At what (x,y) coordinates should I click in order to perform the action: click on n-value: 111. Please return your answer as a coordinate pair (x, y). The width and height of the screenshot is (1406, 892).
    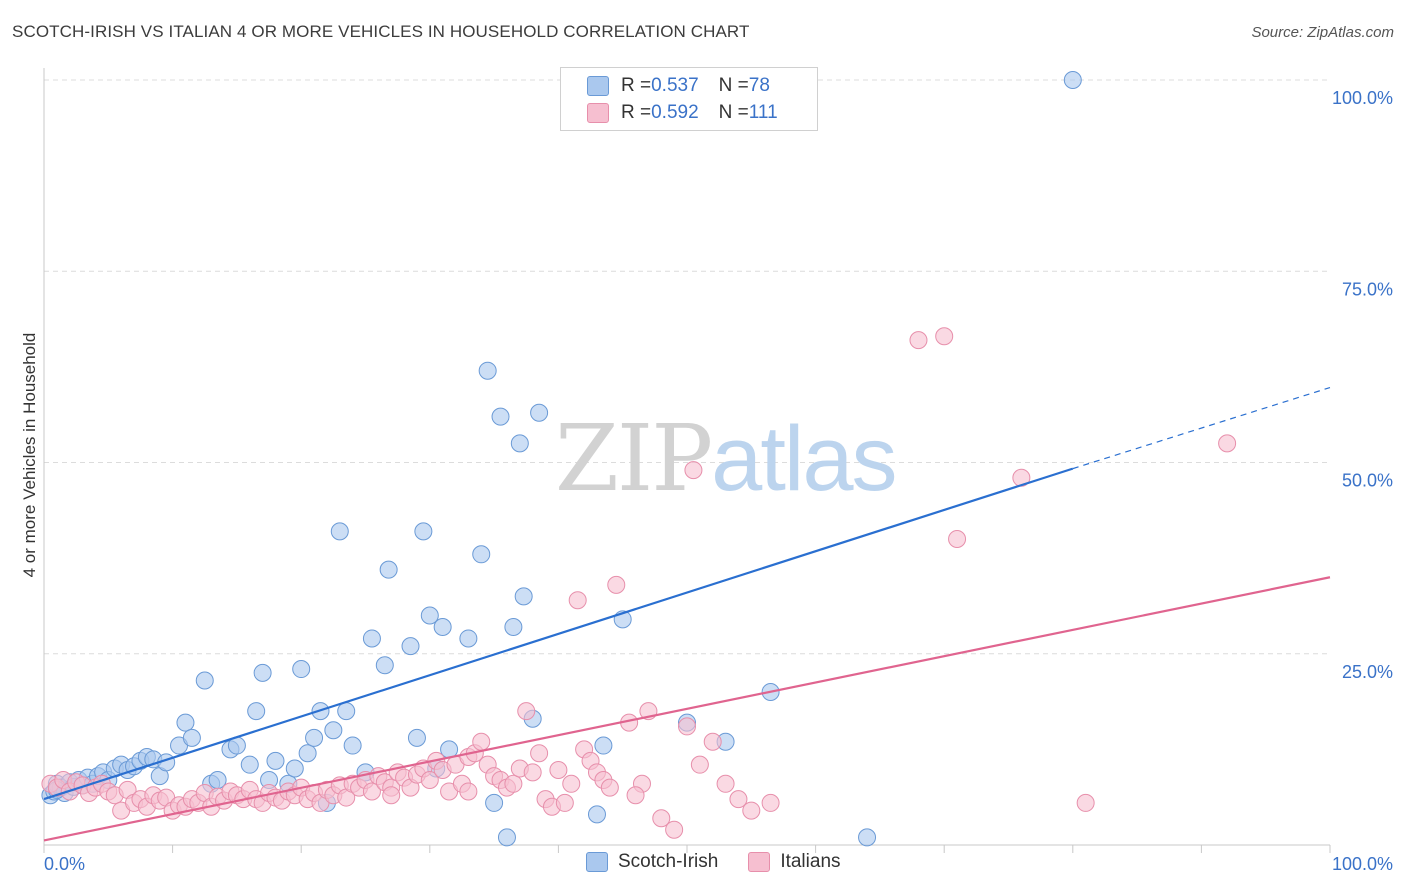
    Looking at the image, I should click on (763, 112).